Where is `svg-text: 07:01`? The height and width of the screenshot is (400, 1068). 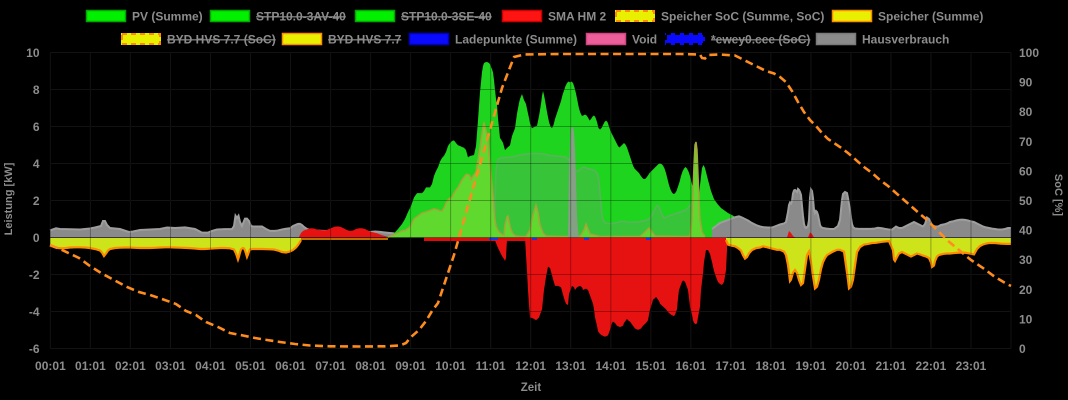 svg-text: 07:01 is located at coordinates (330, 366).